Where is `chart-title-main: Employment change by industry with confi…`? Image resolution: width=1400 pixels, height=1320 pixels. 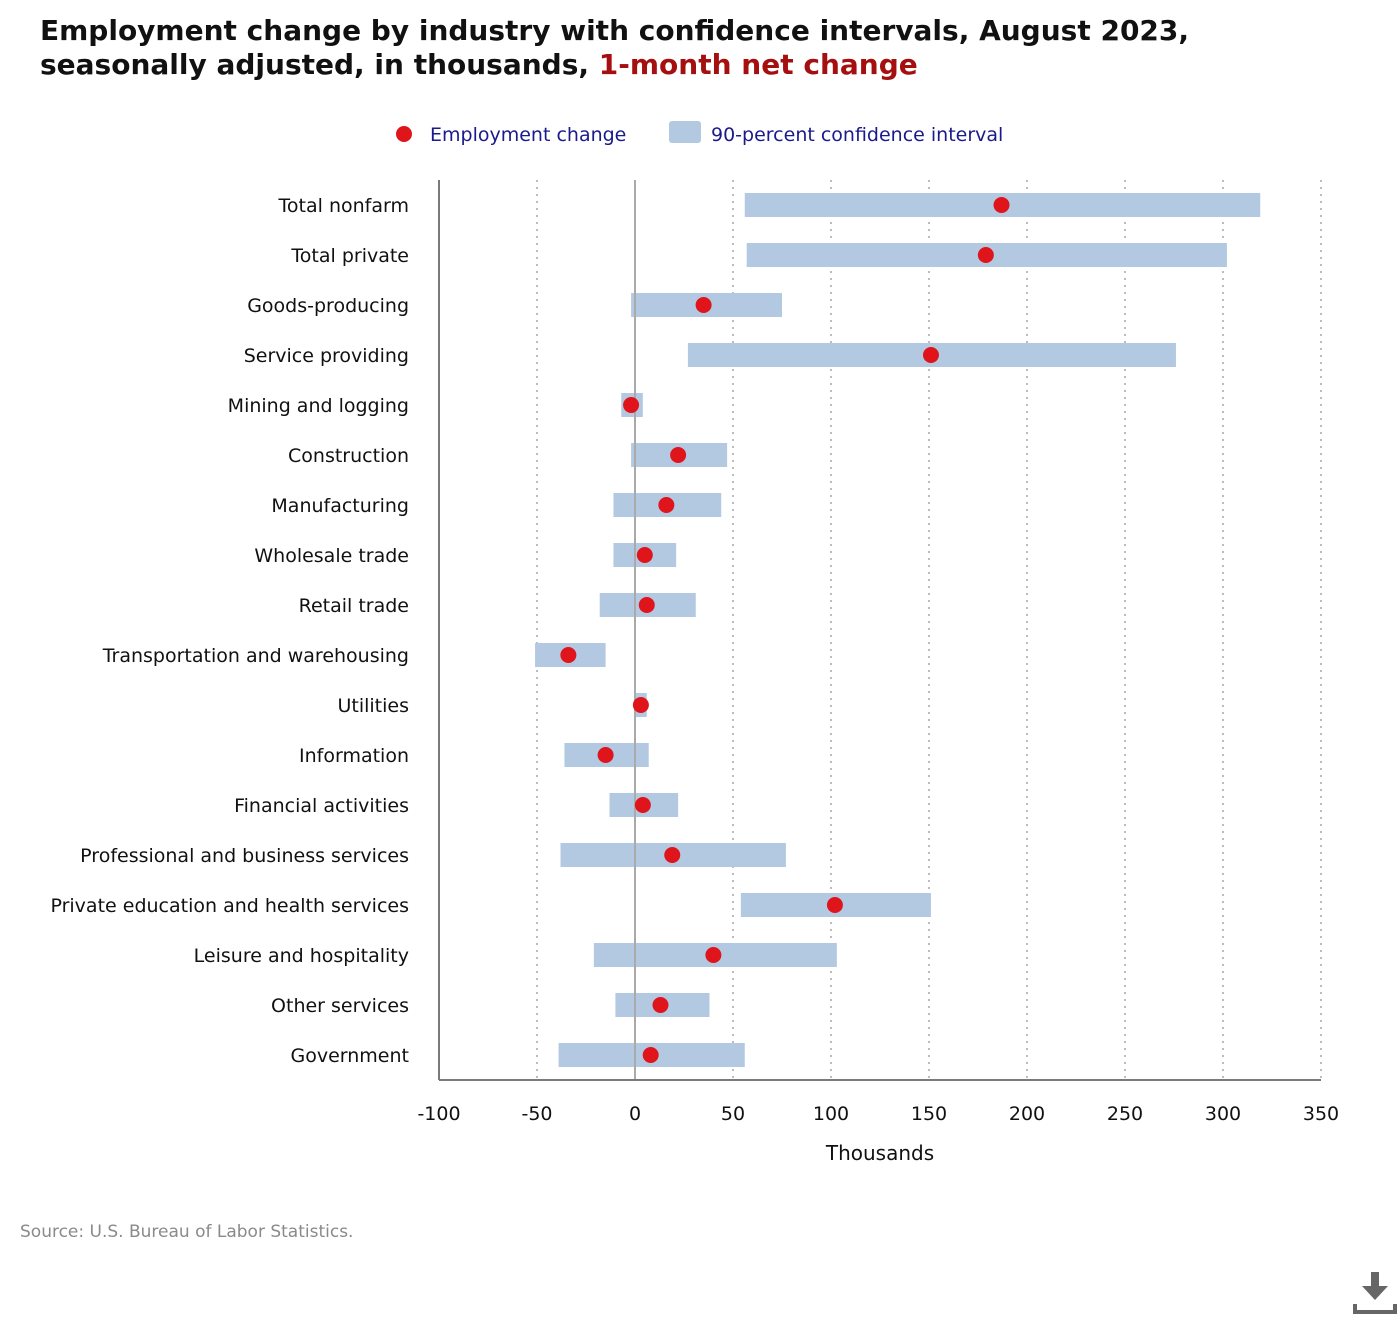
chart-title-main: Employment change by industry with confi… is located at coordinates (615, 47).